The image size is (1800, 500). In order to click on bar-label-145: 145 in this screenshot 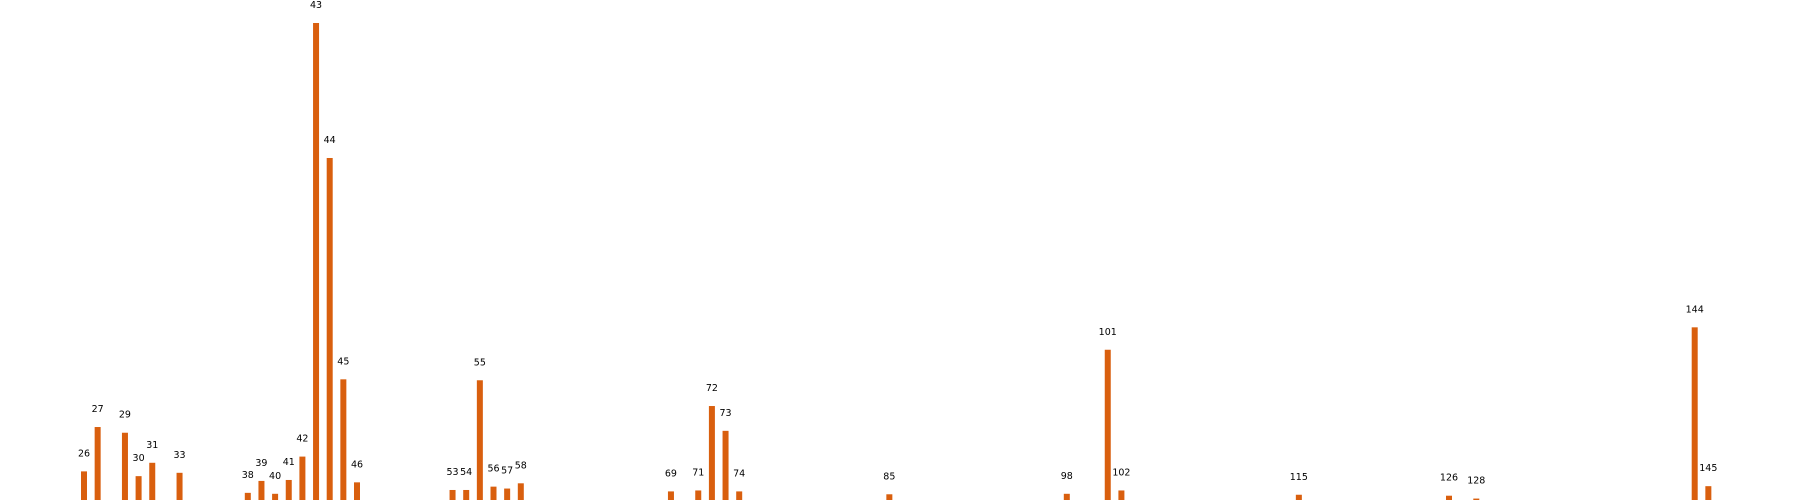, I will do `click(1708, 468)`.